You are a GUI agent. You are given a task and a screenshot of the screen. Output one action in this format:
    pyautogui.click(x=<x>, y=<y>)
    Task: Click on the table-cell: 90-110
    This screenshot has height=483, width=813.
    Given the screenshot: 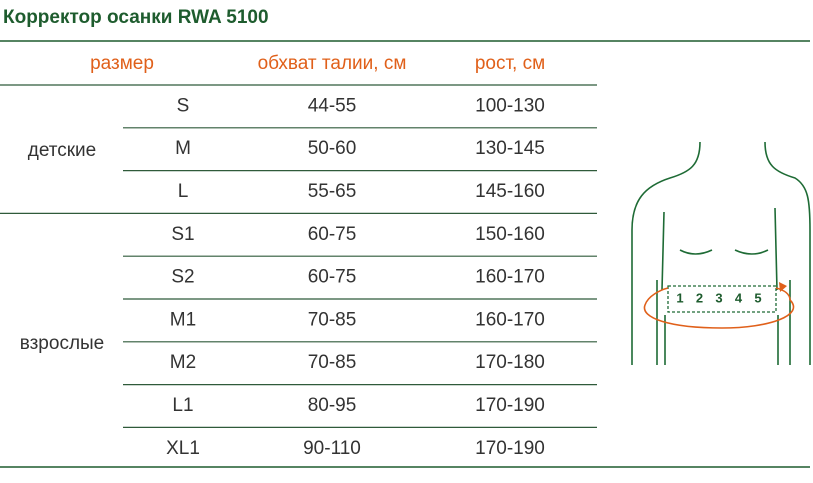 What is the action you would take?
    pyautogui.click(x=332, y=448)
    